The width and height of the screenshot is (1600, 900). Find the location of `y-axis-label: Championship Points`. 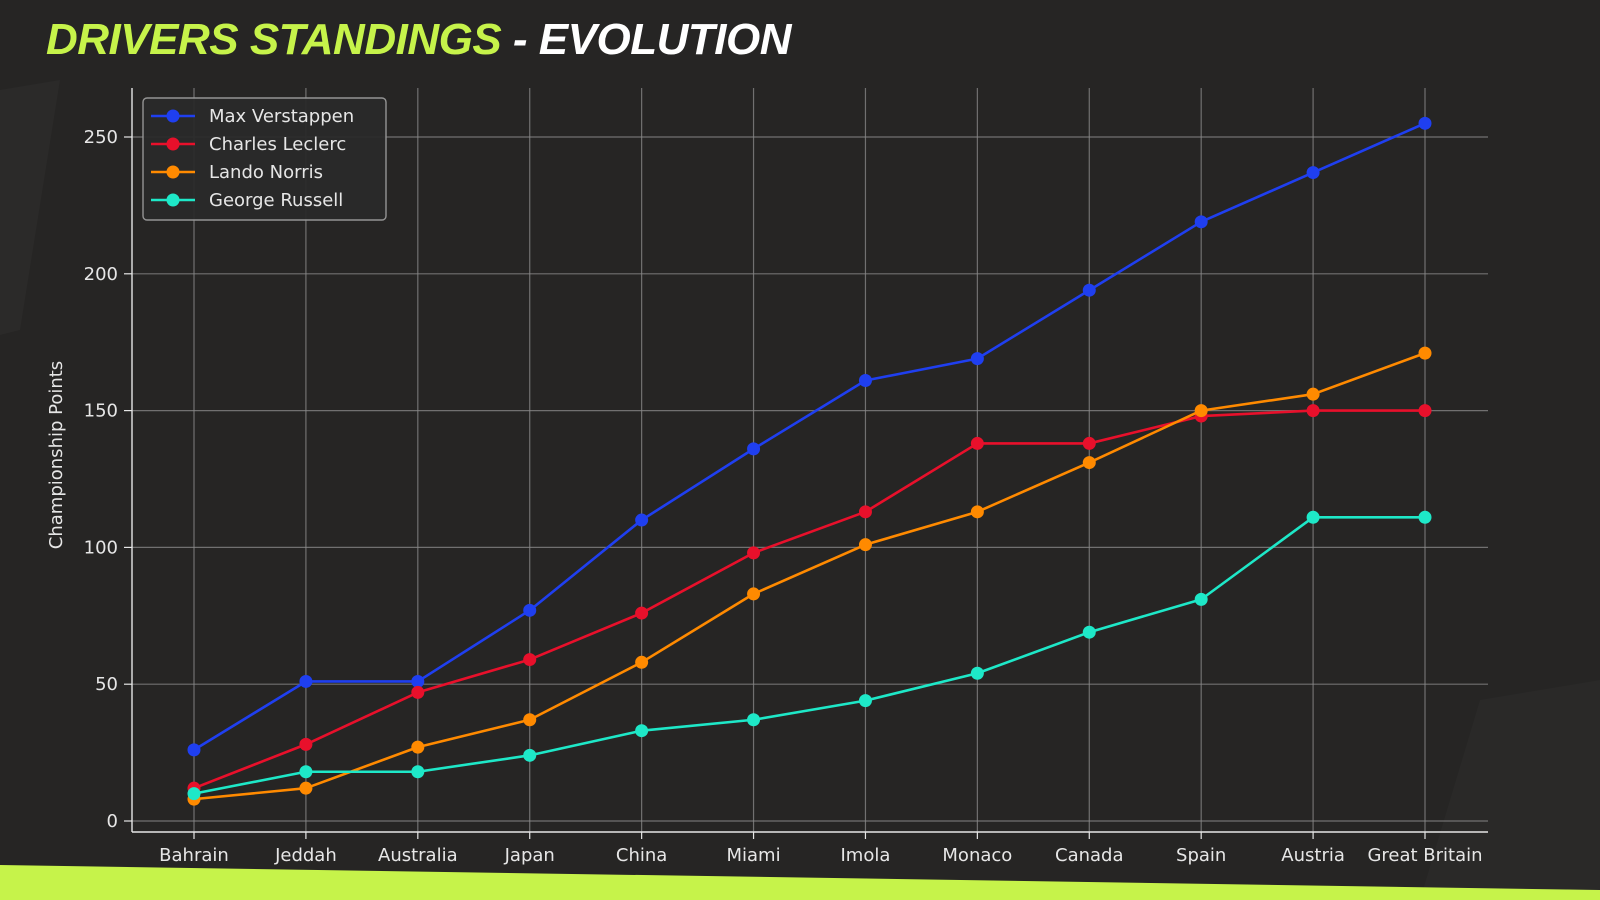

y-axis-label: Championship Points is located at coordinates (56, 455).